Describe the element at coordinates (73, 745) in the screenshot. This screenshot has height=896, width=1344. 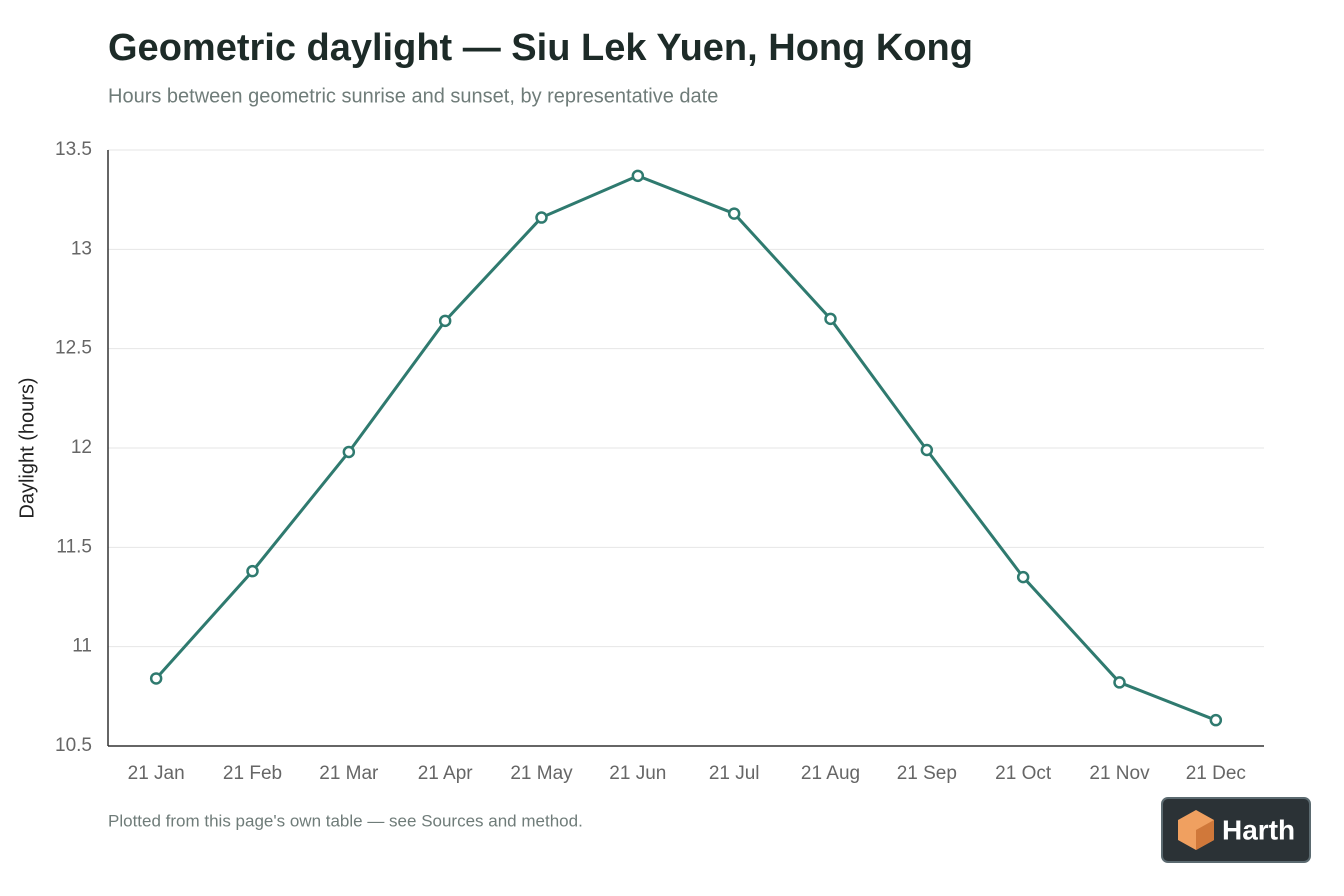
I see `y-tick-label: 10.5` at that location.